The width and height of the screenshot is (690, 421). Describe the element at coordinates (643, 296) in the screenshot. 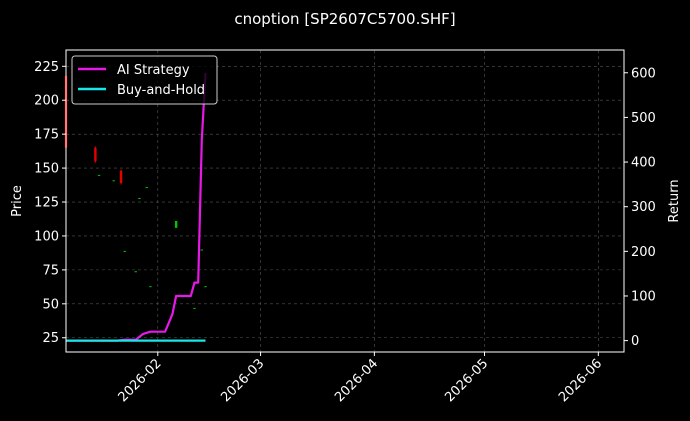

I see `y2-tick-label: 100` at that location.